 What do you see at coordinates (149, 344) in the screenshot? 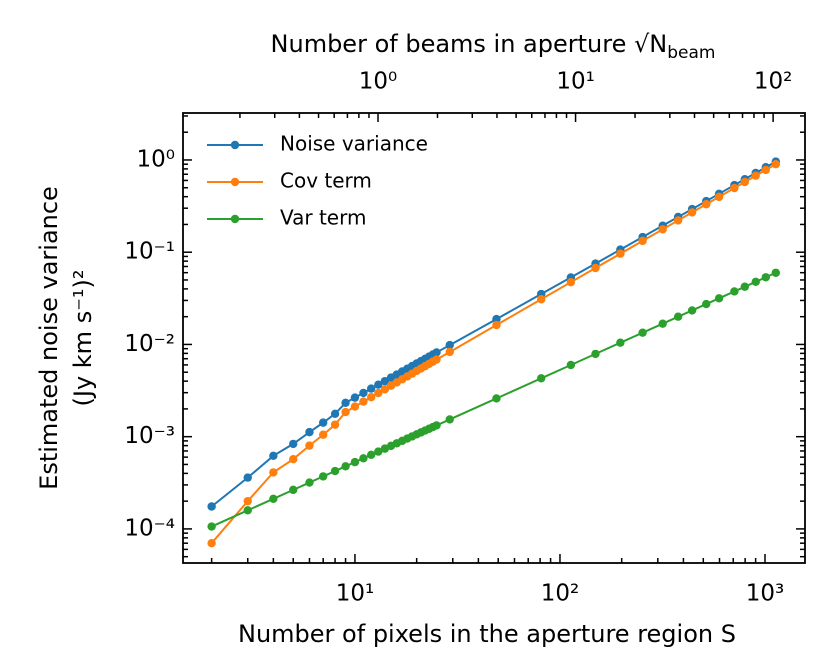
I see `y-tick-label: 10⁻²` at bounding box center [149, 344].